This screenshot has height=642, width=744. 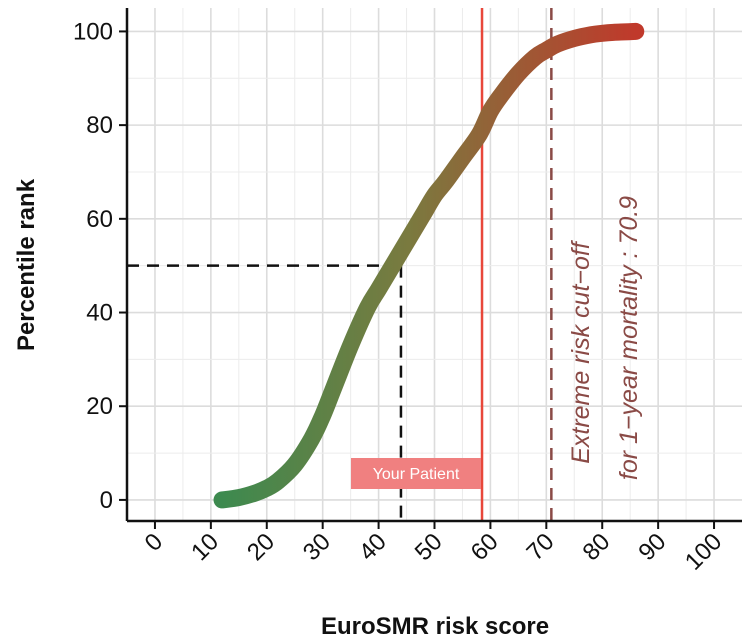 I want to click on x-tick-label: 0, so click(x=154, y=542).